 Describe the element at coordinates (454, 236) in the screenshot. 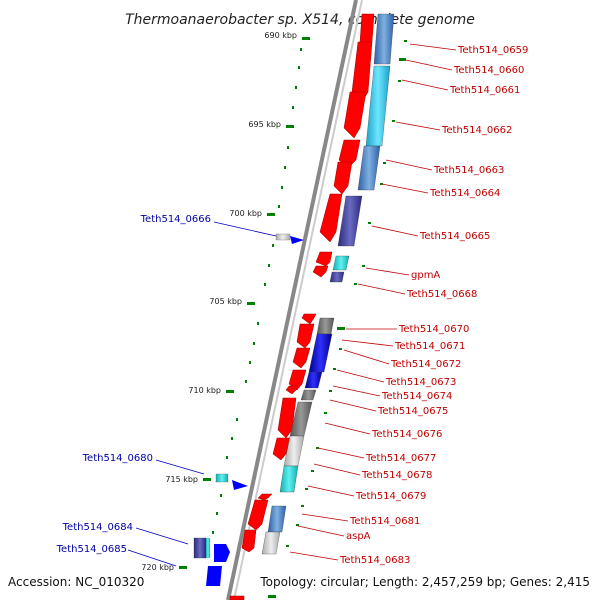

I see `gene-label: Teth514_0665` at that location.